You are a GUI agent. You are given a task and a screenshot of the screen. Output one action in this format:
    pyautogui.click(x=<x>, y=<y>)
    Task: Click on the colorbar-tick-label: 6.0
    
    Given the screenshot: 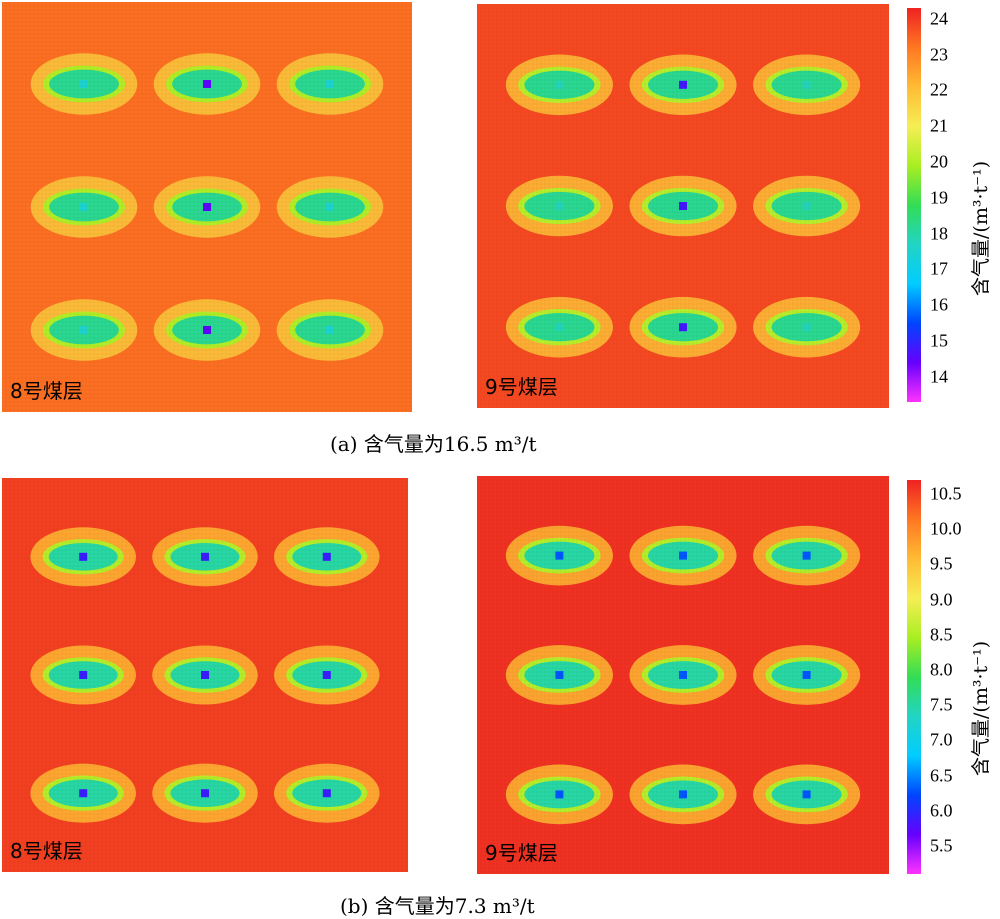 What is the action you would take?
    pyautogui.click(x=941, y=810)
    